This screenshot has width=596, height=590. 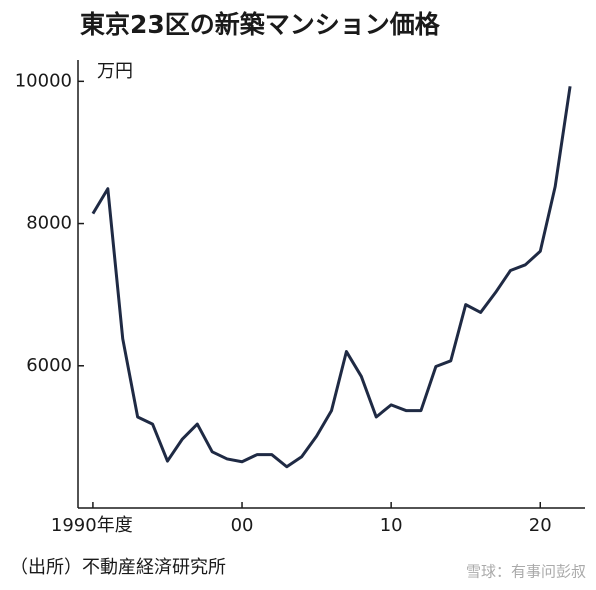 What do you see at coordinates (43, 80) in the screenshot?
I see `y-tick-label: 10000` at bounding box center [43, 80].